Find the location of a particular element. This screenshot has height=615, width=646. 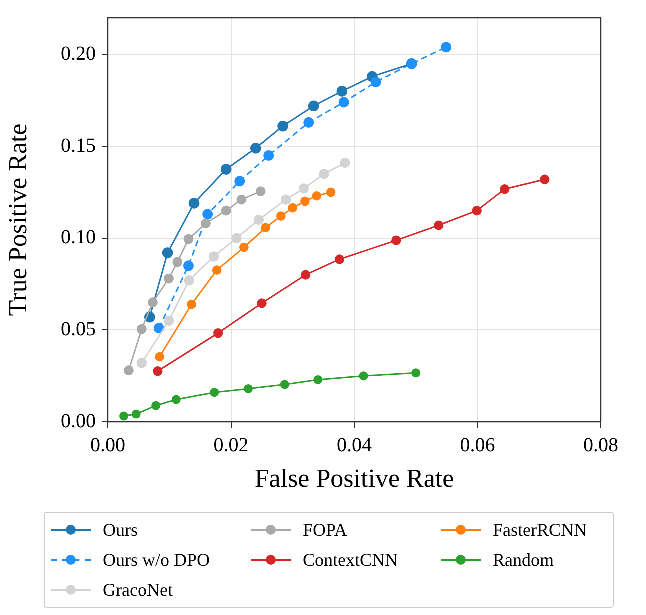

y-tick-label: 0.05 is located at coordinates (78, 329).